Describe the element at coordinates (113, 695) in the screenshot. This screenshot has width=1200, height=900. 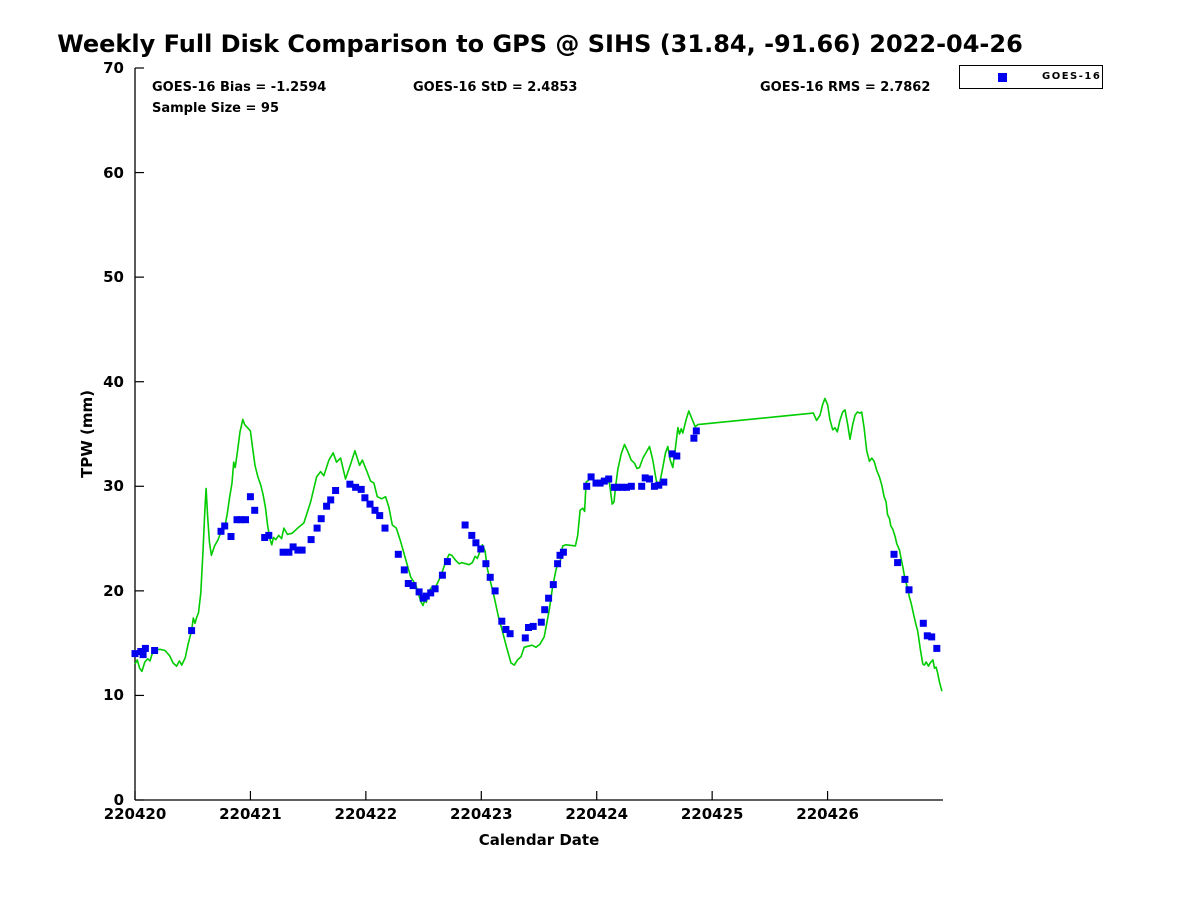
I see `y-tick-label: 10` at that location.